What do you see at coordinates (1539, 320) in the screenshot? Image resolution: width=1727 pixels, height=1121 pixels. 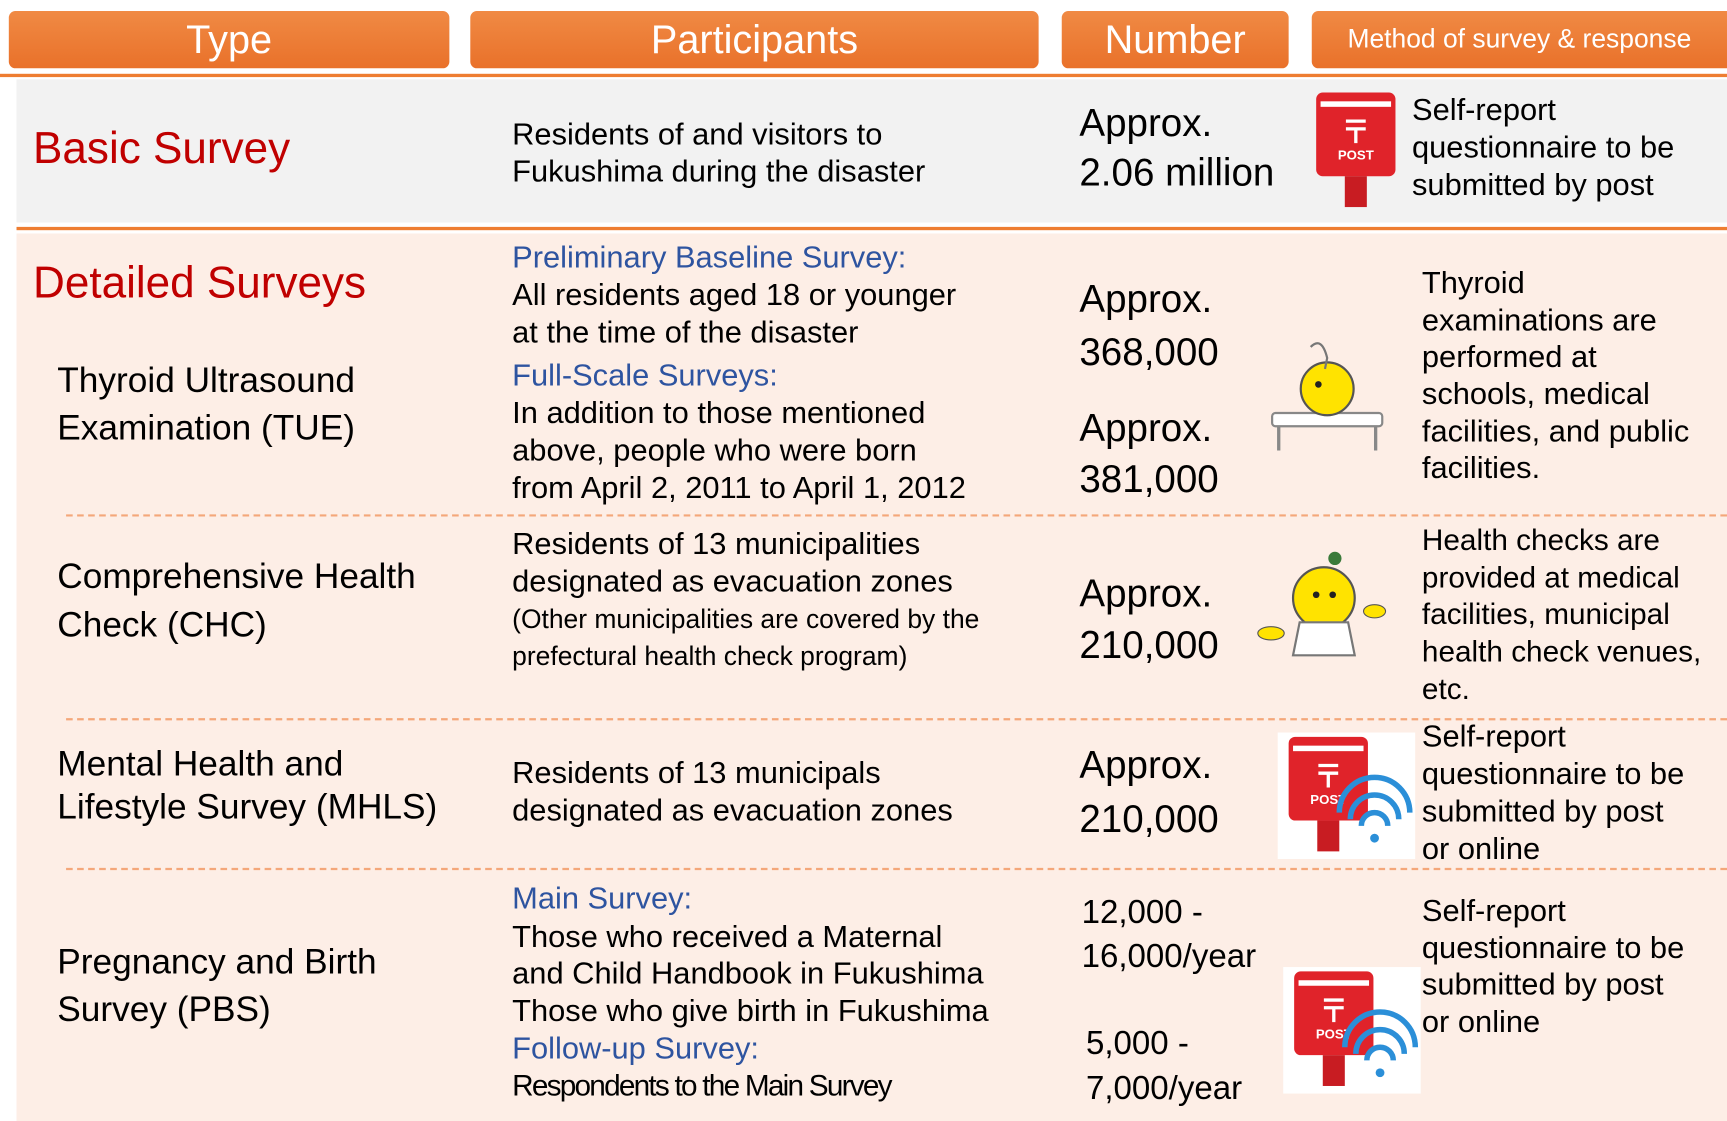 I see `text: examinations are` at bounding box center [1539, 320].